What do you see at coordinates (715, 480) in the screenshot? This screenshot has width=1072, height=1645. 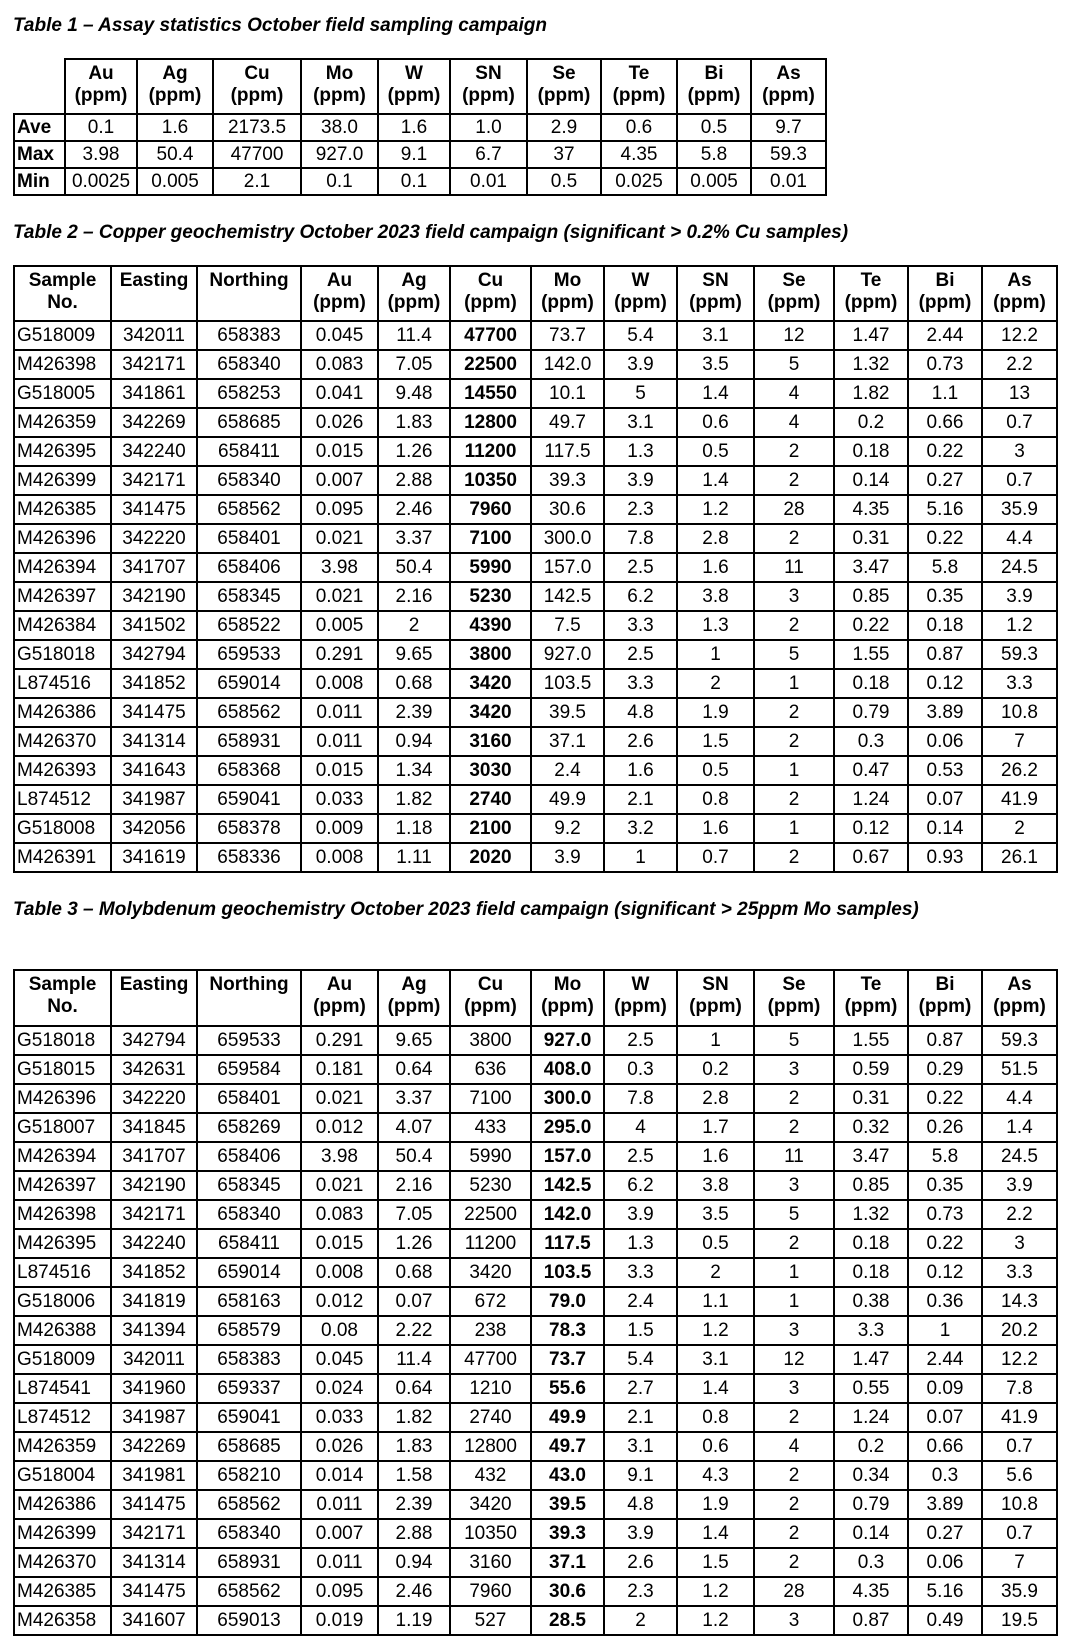 I see `table-cell: 1.4` at bounding box center [715, 480].